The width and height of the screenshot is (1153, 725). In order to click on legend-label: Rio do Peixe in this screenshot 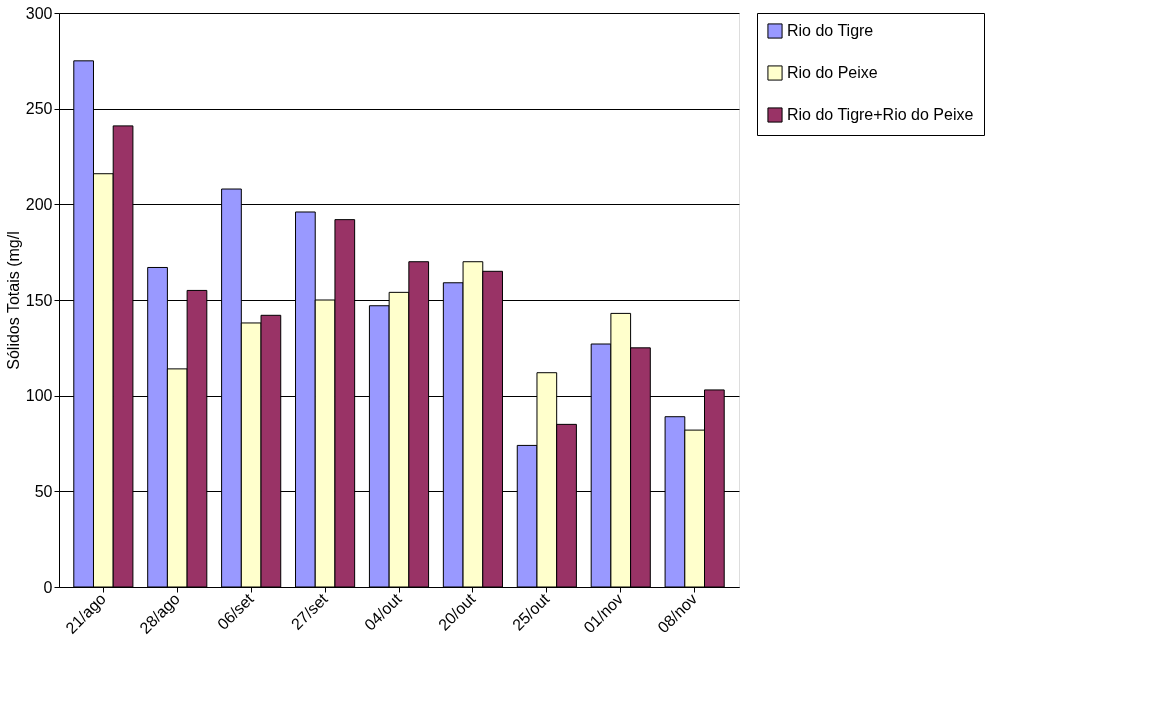, I will do `click(832, 72)`.